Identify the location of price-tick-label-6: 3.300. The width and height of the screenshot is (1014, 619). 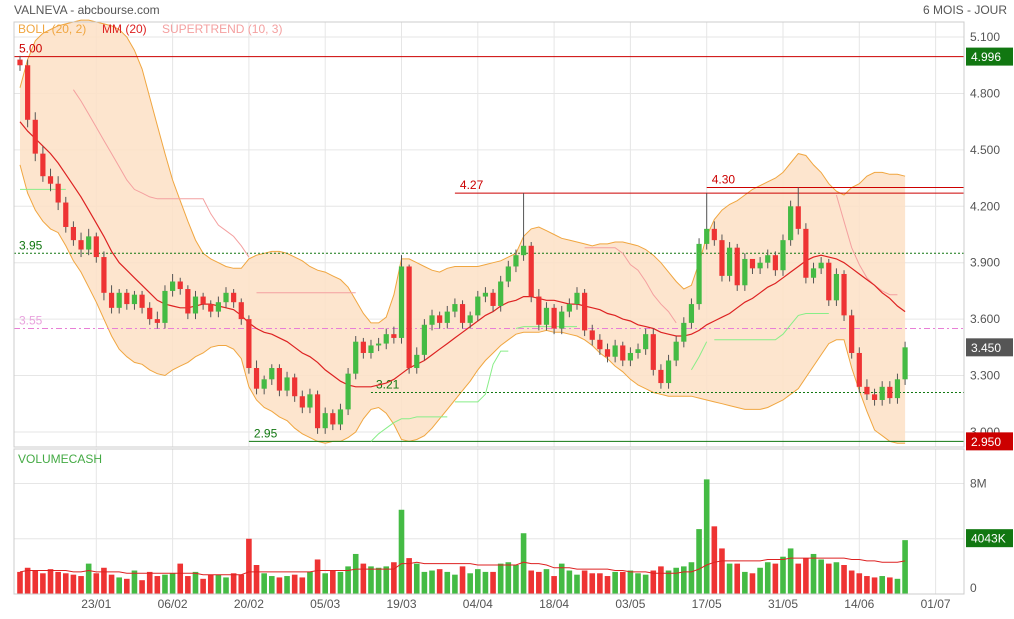
(985, 376).